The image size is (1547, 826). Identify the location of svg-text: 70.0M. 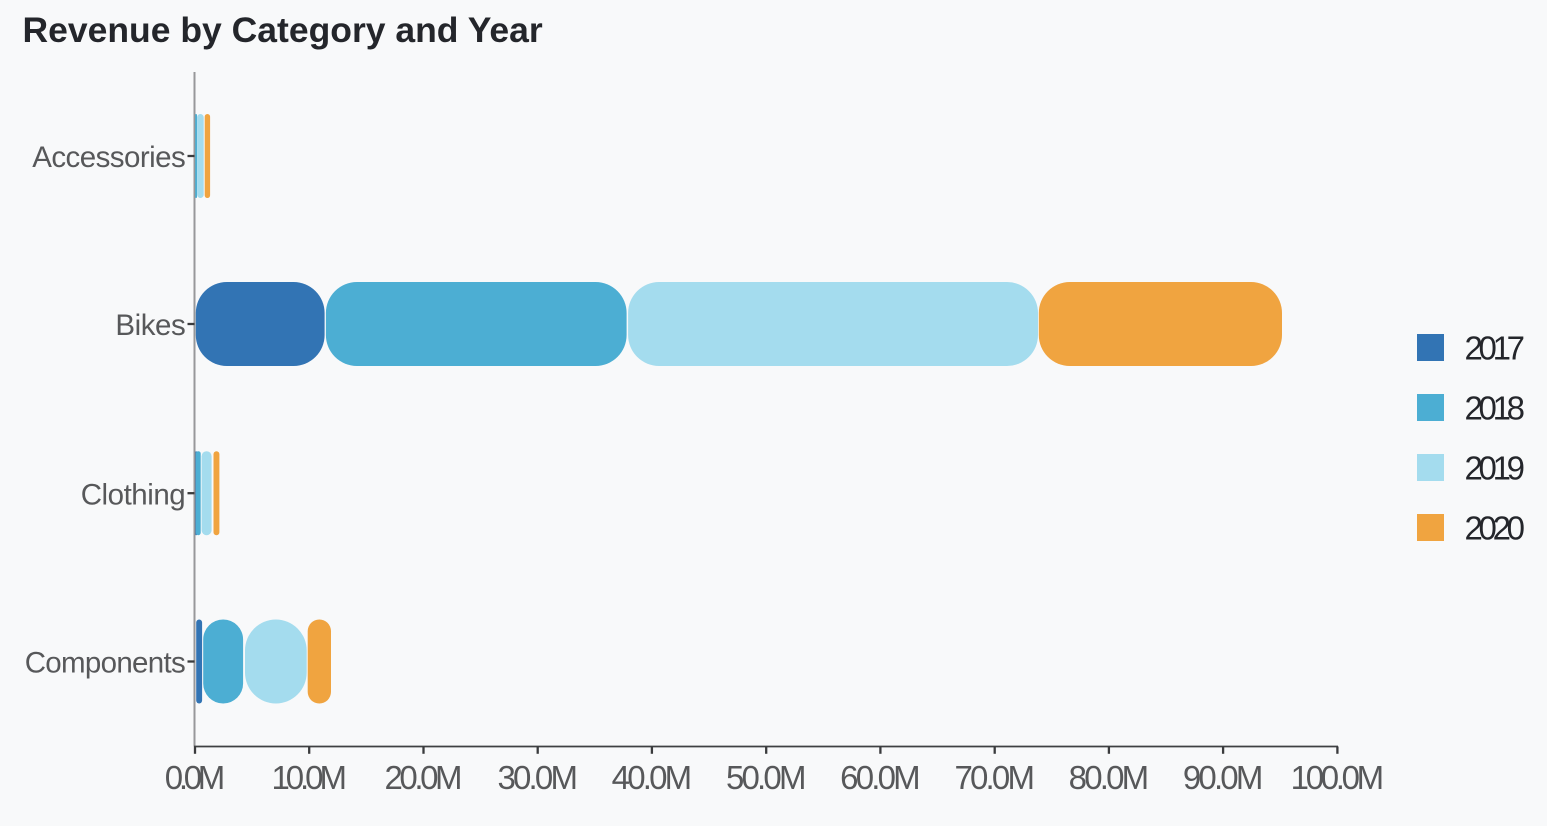
(994, 777).